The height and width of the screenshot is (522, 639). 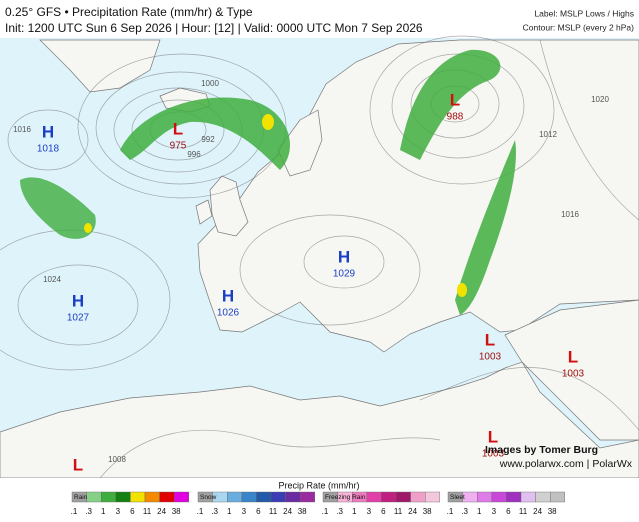 What do you see at coordinates (541, 450) in the screenshot?
I see `credit: Images by Tomer Burg` at bounding box center [541, 450].